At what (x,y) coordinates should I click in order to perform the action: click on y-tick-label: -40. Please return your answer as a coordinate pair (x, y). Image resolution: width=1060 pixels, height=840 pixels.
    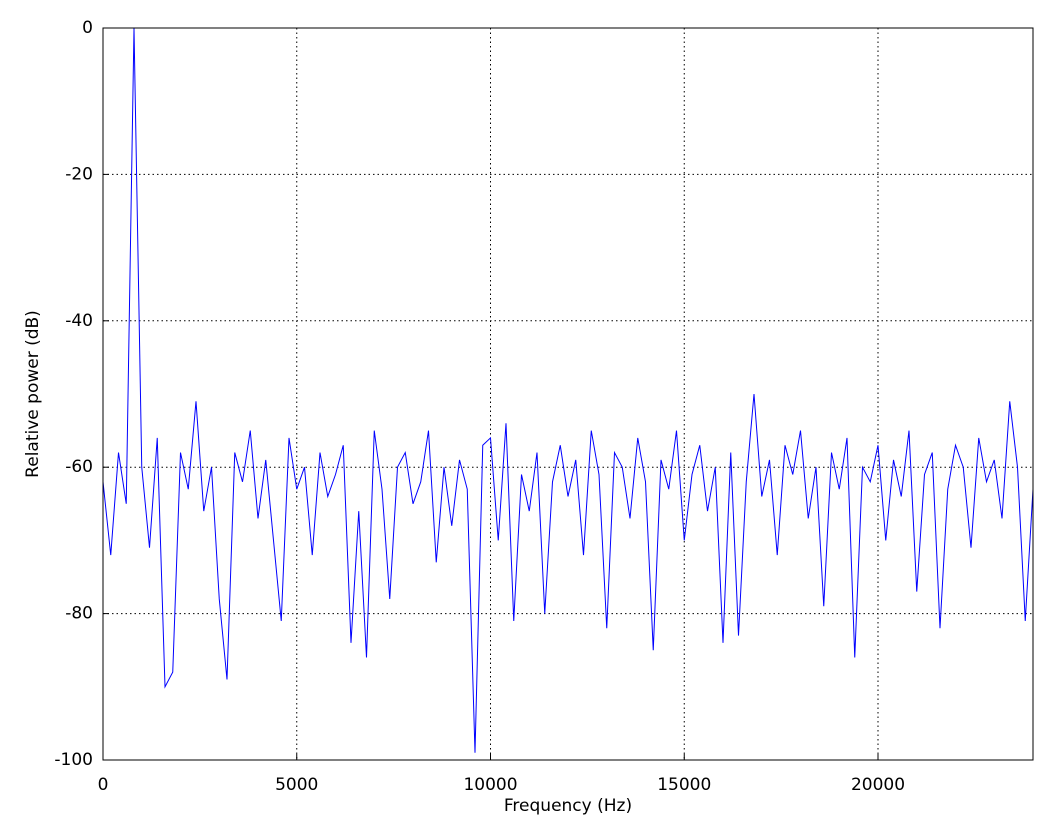
    Looking at the image, I should click on (79, 321).